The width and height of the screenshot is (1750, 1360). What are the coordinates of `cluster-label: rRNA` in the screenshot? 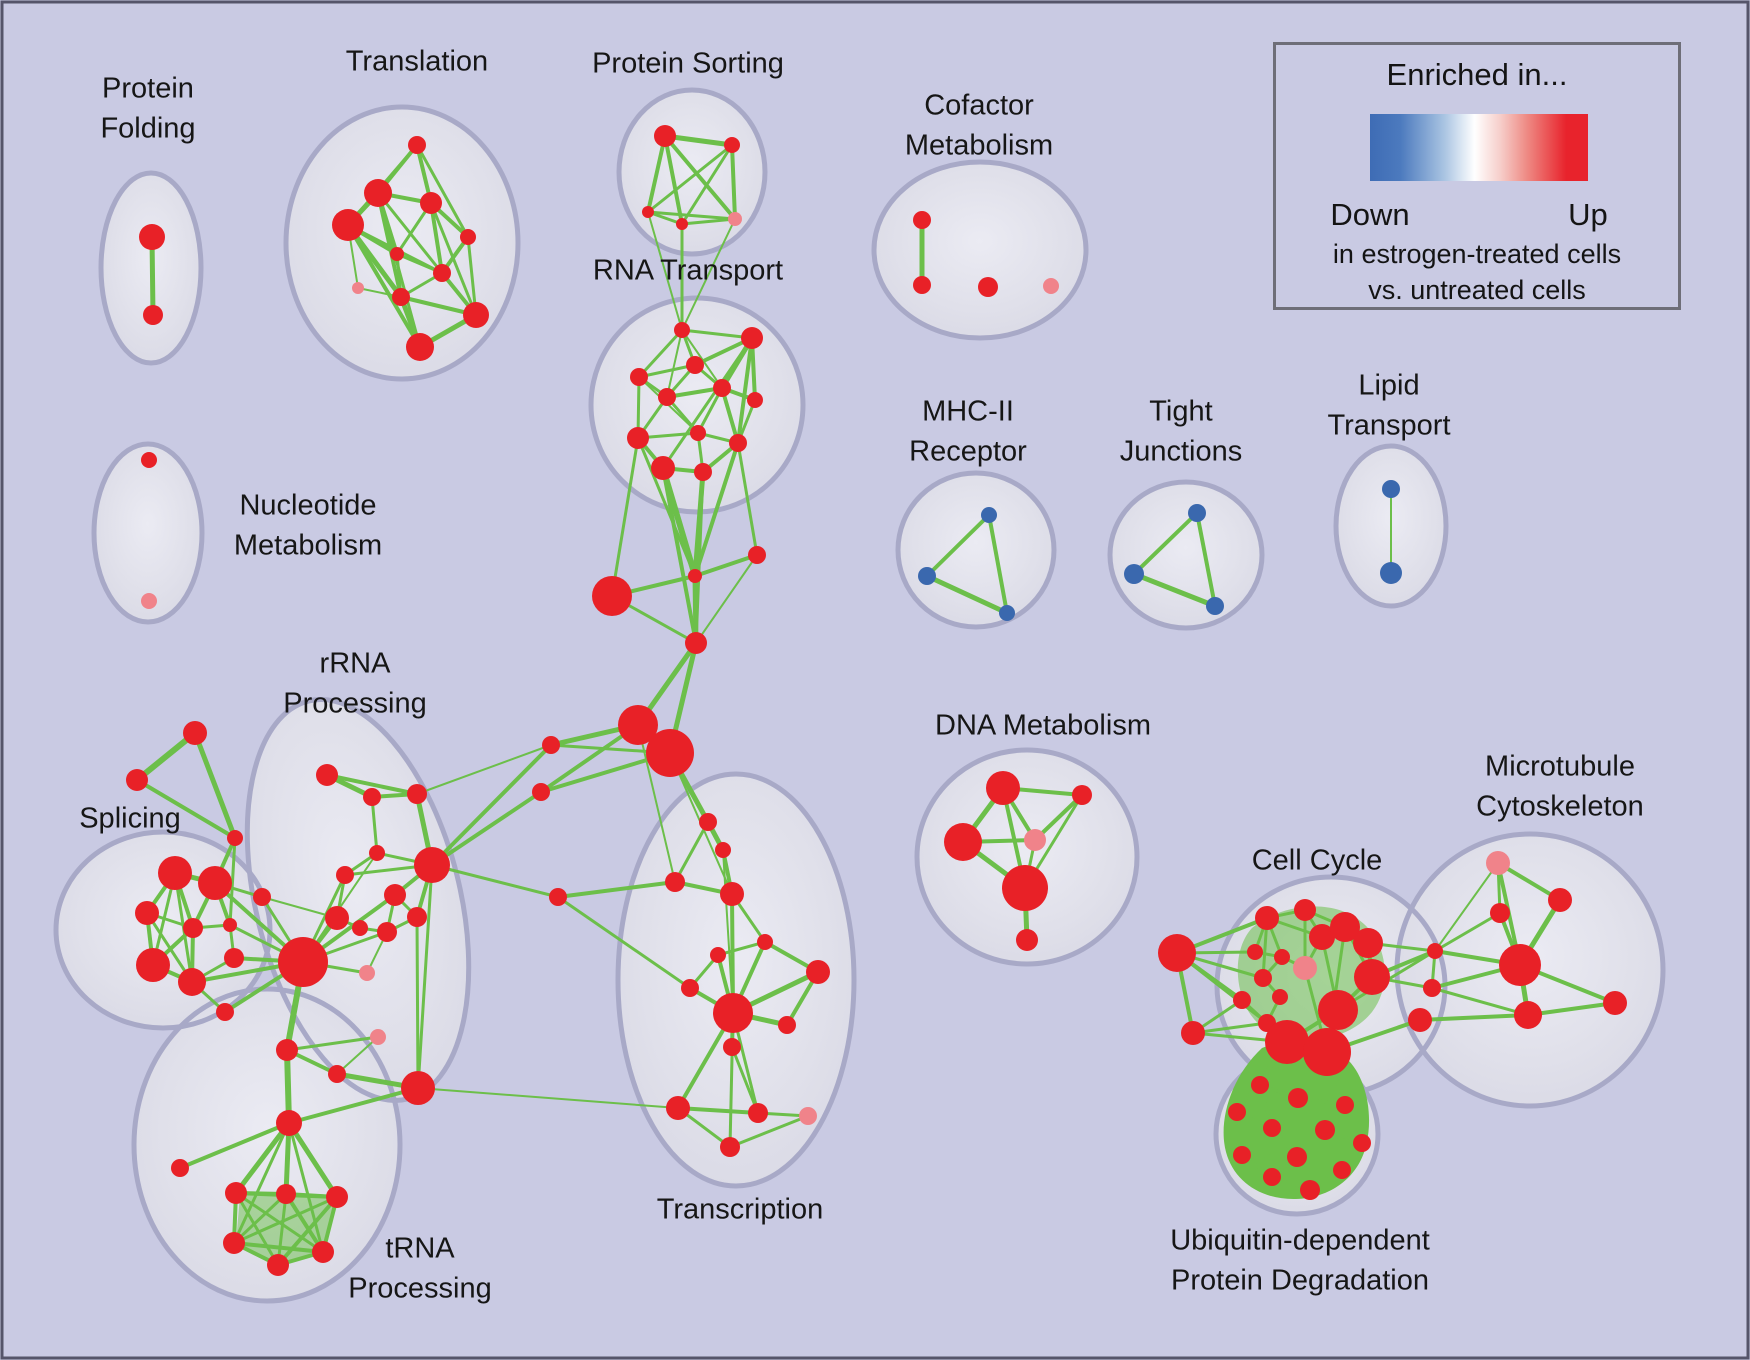 It's located at (356, 664).